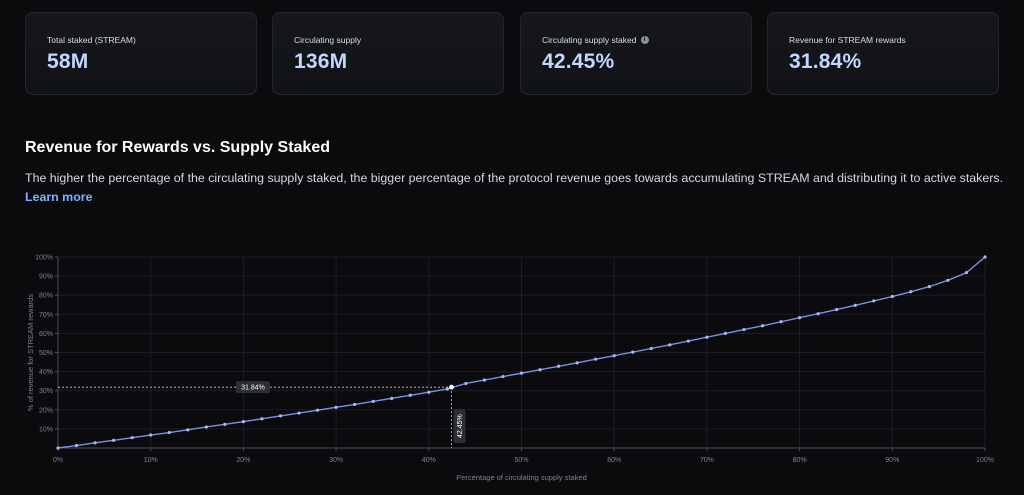 This screenshot has width=1024, height=495. Describe the element at coordinates (44, 258) in the screenshot. I see `y-tick-label: 100%` at that location.